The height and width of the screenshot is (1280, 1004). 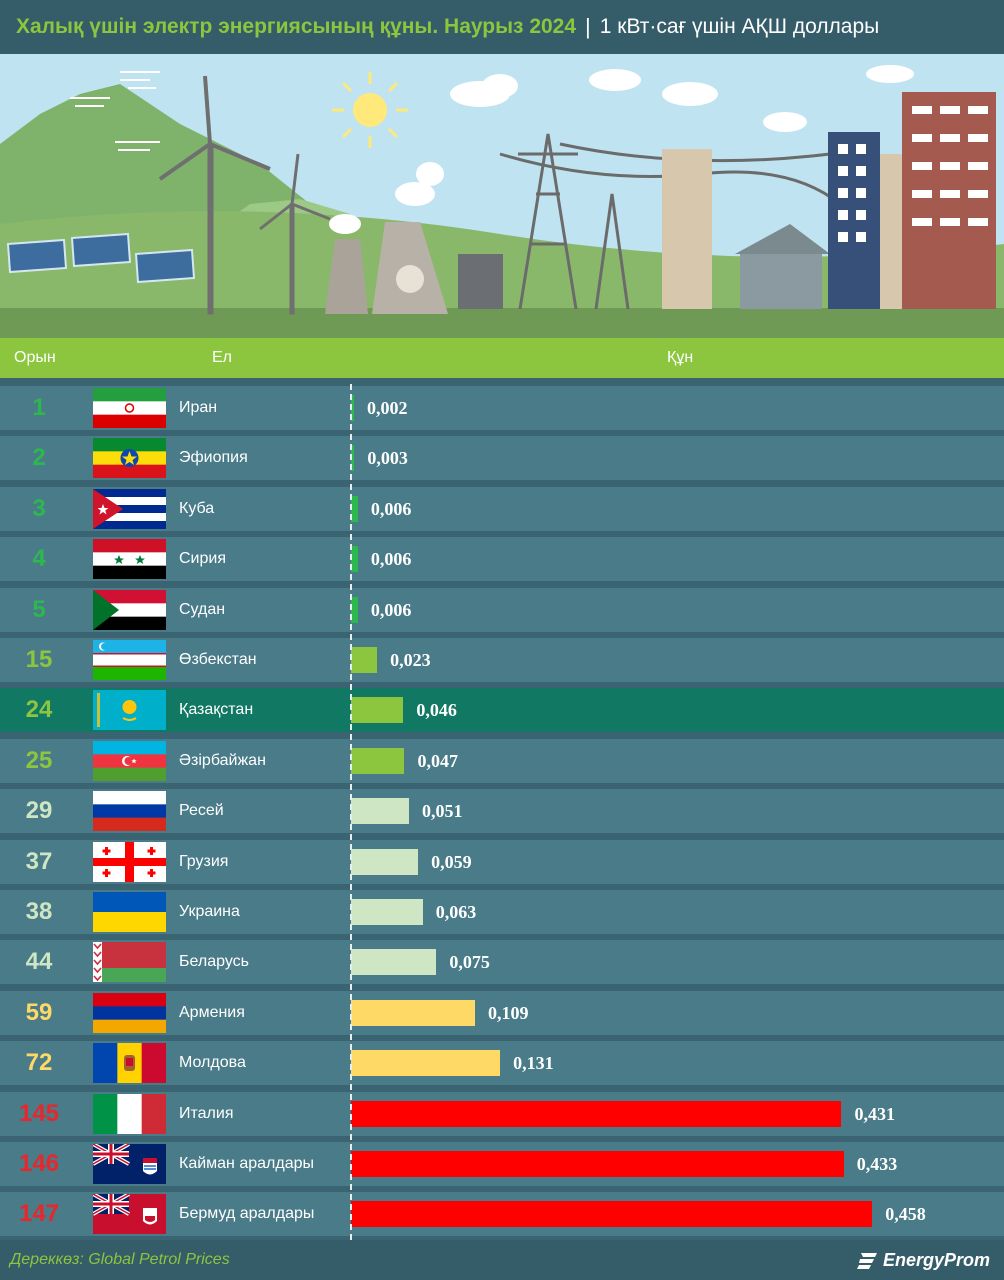 What do you see at coordinates (739, 26) in the screenshot?
I see `chart-unit: 1 кВт·сағ үшін АҚШ доллары` at bounding box center [739, 26].